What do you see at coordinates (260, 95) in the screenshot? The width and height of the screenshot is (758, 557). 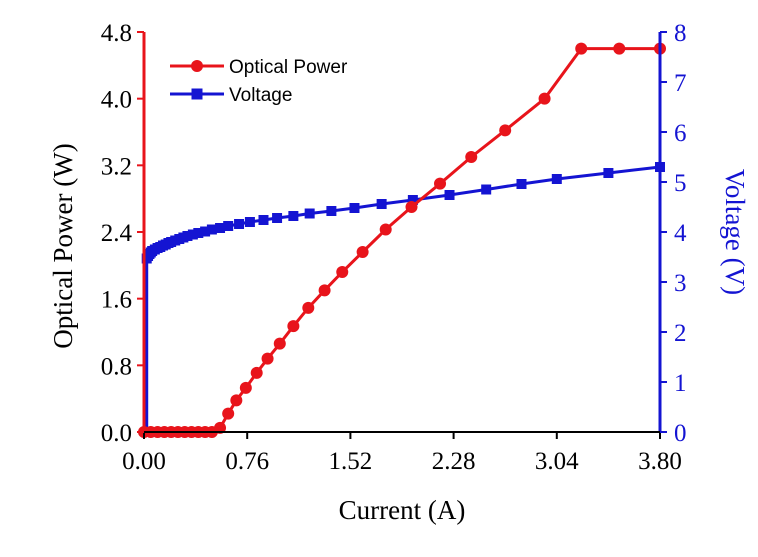 I see `legend-voltage-label: Voltage` at bounding box center [260, 95].